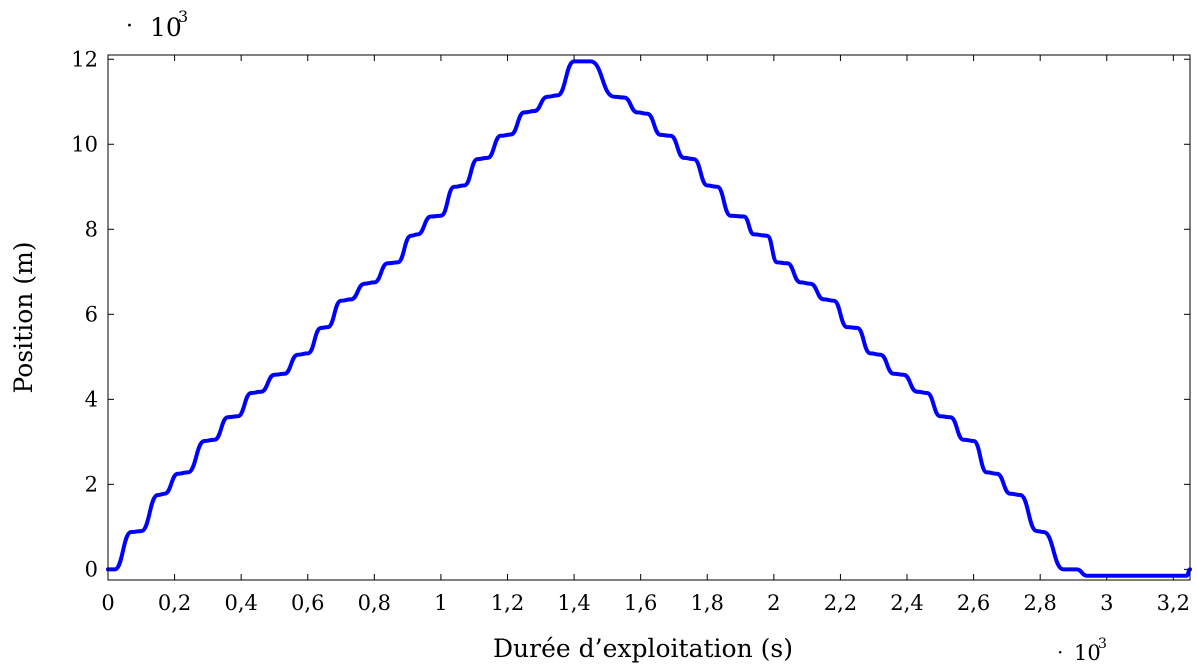 Image resolution: width=1197 pixels, height=666 pixels. Describe the element at coordinates (707, 603) in the screenshot. I see `x-tick-label: 1,8` at that location.